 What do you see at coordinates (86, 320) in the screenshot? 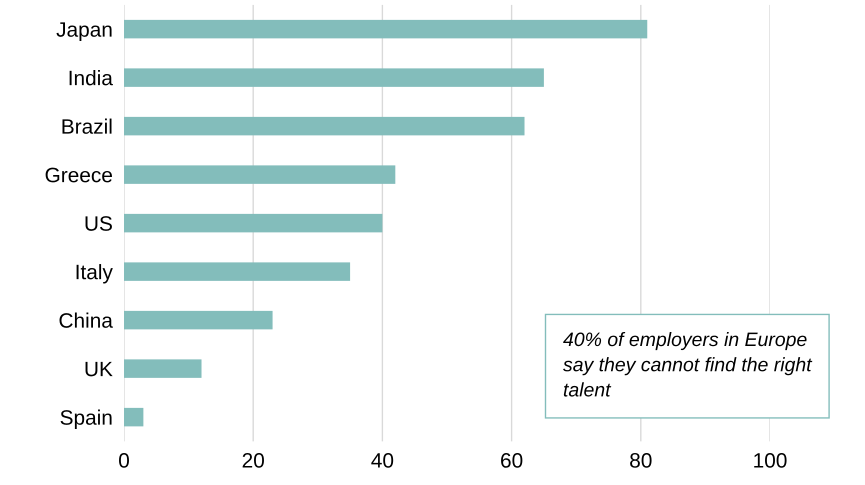
I see `y-tick-label: China` at bounding box center [86, 320].